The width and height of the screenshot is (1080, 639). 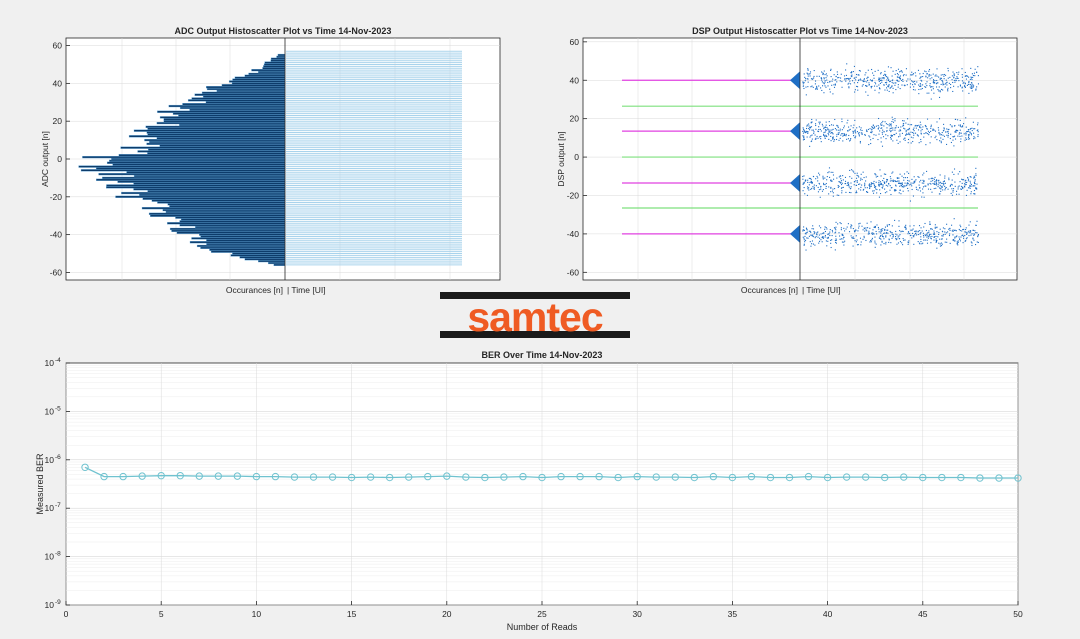 I want to click on adc-xlabel-right: | Time [UI], so click(x=306, y=290).